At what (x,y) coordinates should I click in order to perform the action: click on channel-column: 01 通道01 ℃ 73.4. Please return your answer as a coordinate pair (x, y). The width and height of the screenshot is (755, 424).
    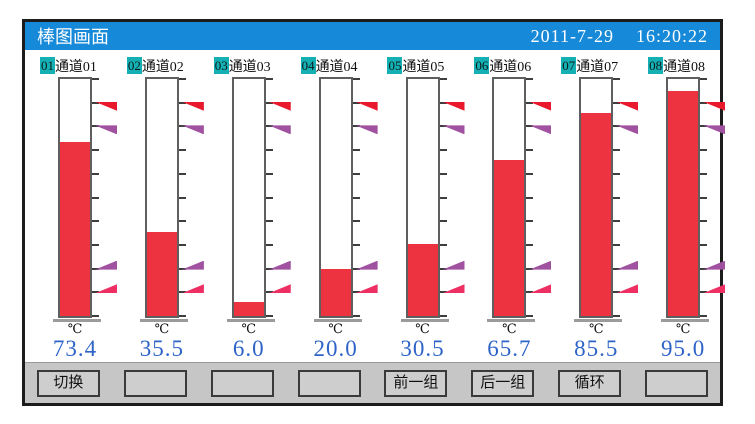
    Looking at the image, I should click on (71, 206).